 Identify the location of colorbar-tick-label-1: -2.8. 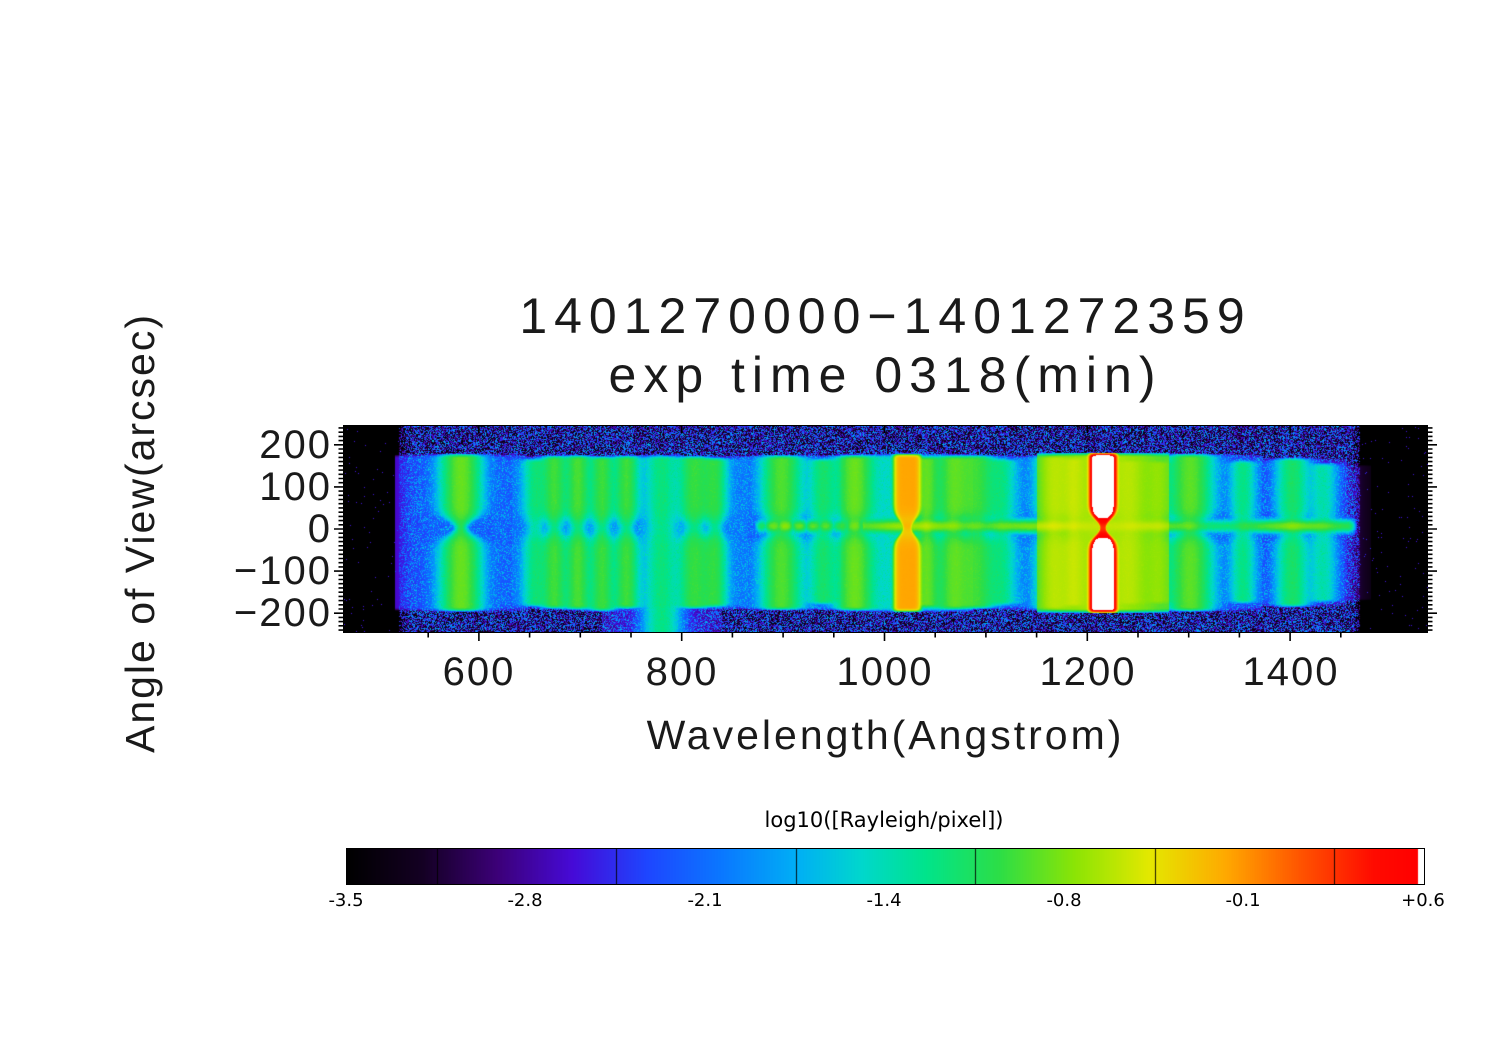
(525, 900).